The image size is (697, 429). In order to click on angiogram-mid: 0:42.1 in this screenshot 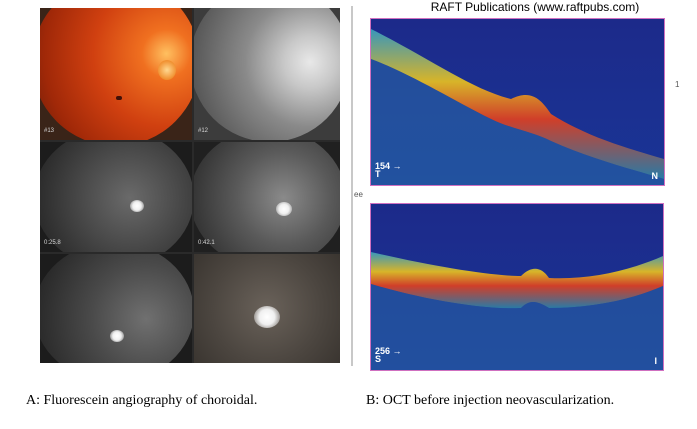, I will do `click(267, 197)`.